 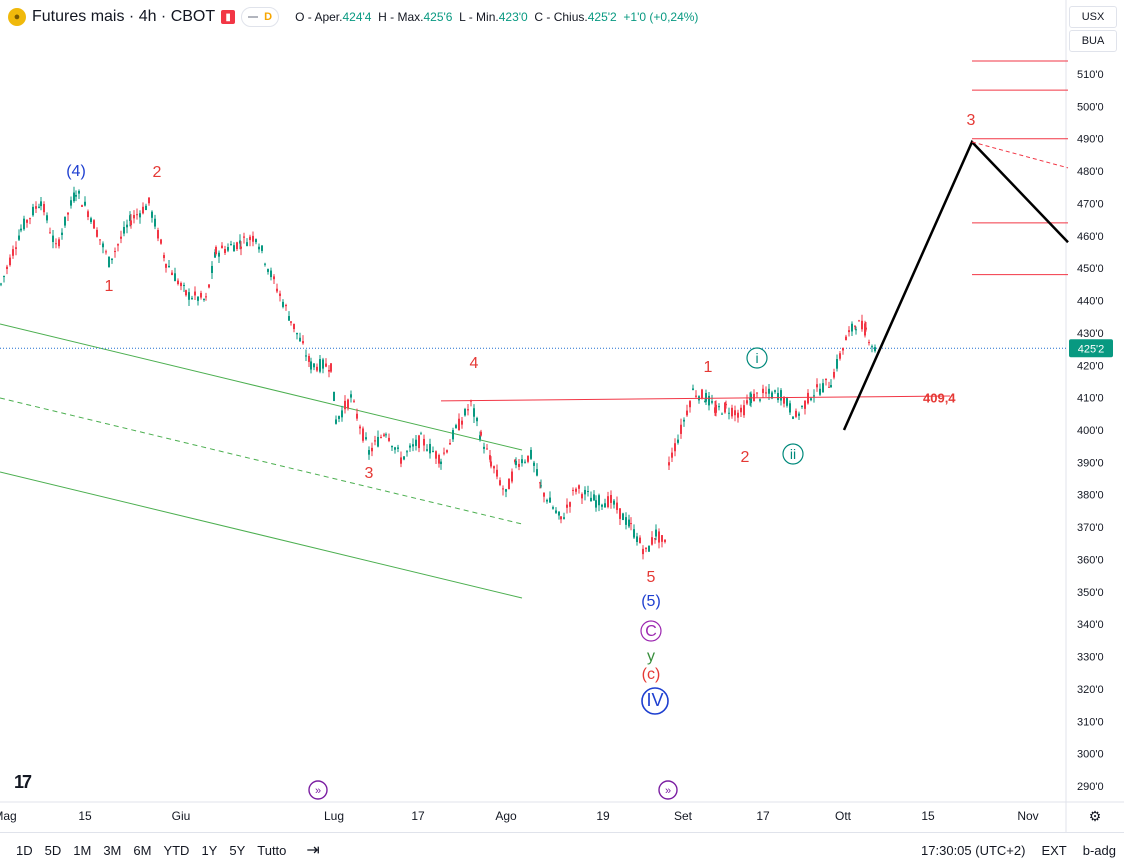 I want to click on y-tick-label: 310'0, so click(x=1090, y=722).